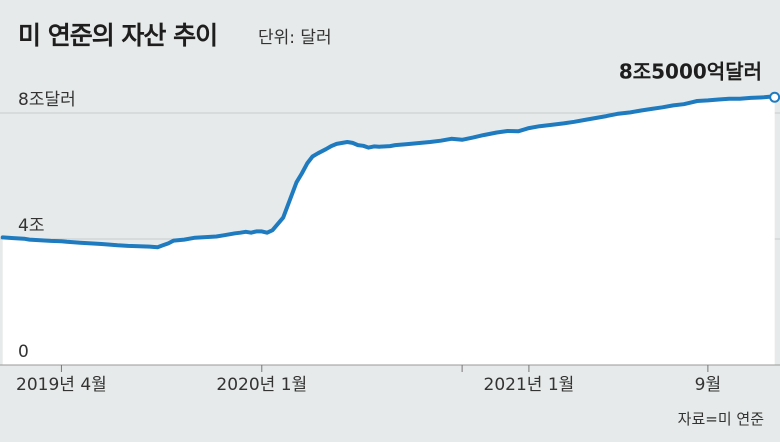  Describe the element at coordinates (708, 385) in the screenshot. I see `x-tick-label: 9월` at that location.